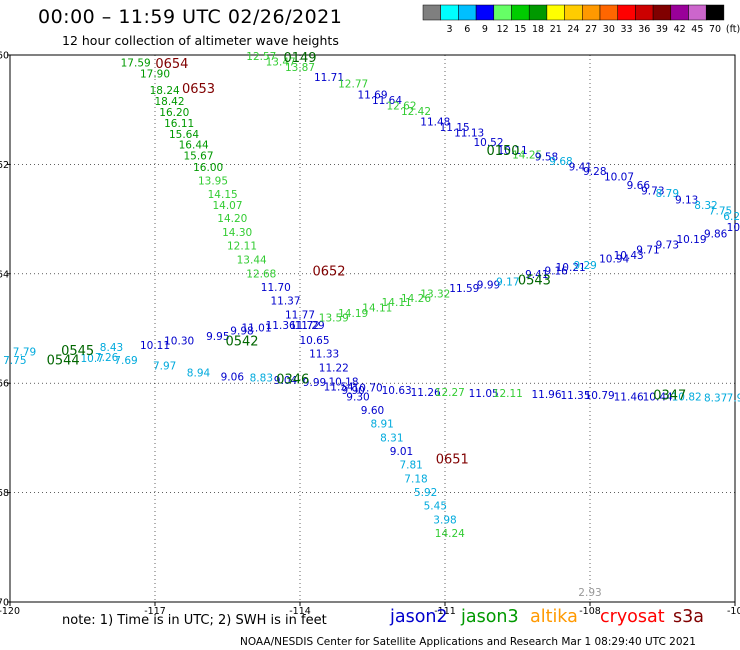 The image size is (740, 650). I want to click on color-bin-label: 15, so click(520, 29).